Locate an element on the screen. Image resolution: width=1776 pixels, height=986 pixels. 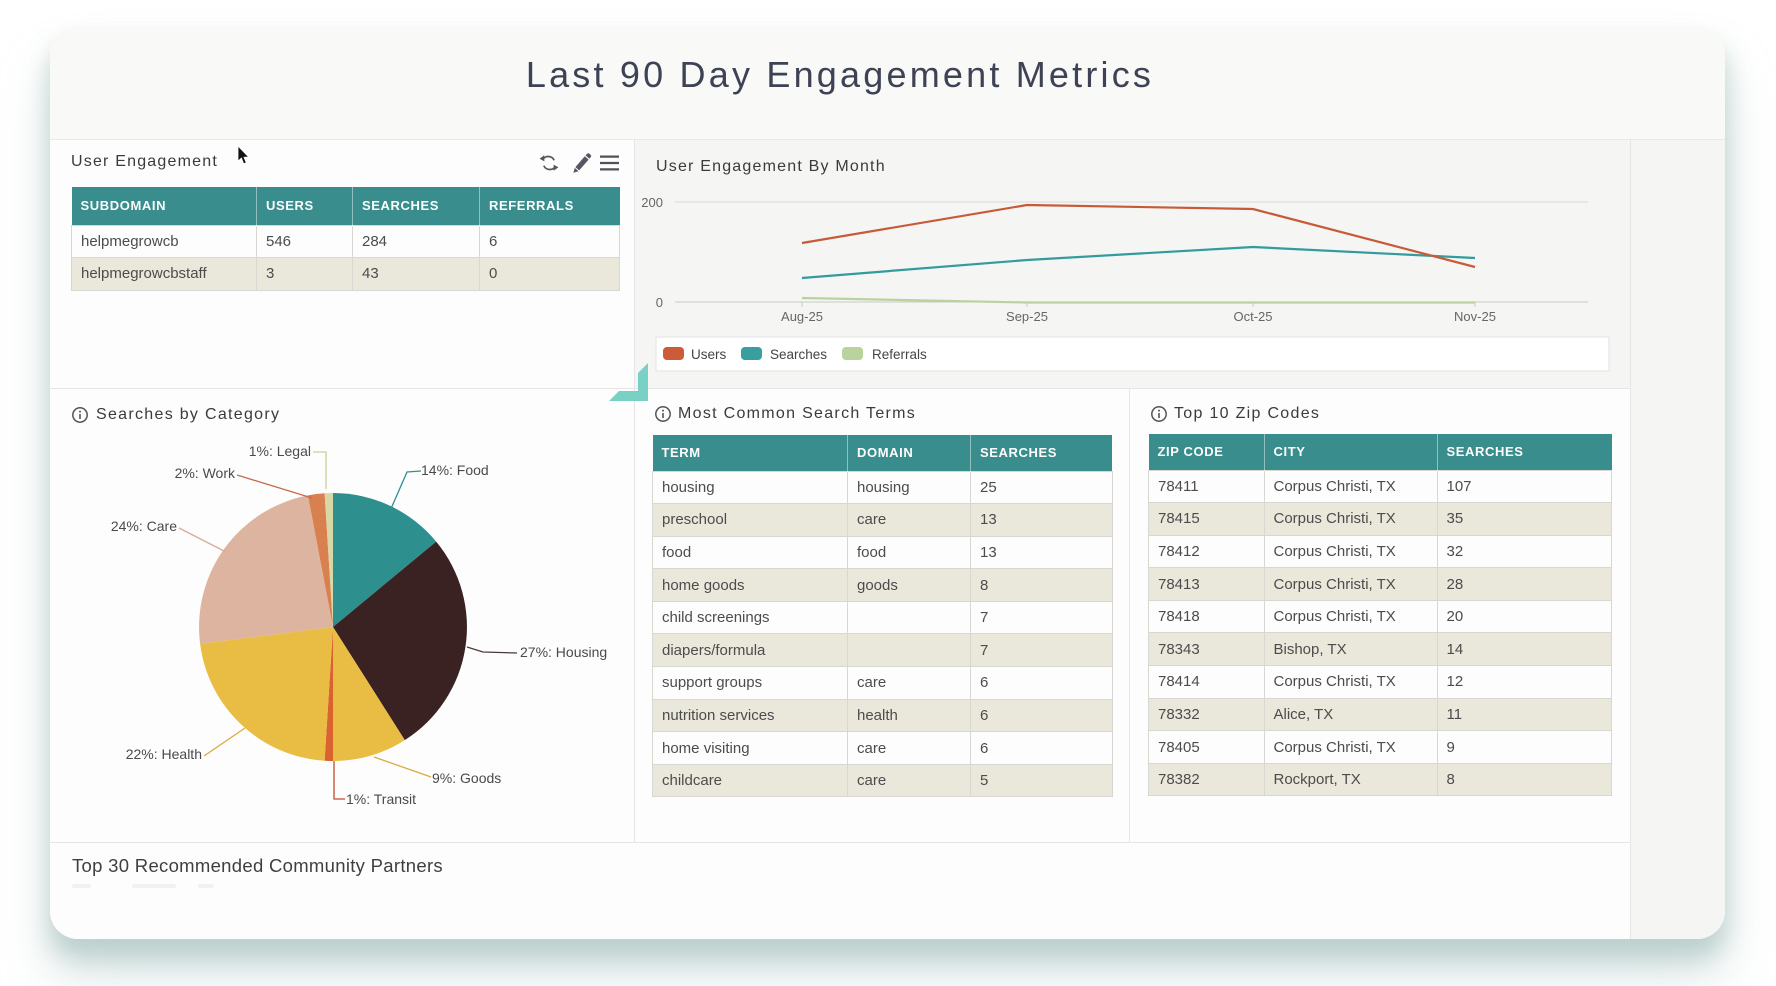
svg-text: 200 is located at coordinates (652, 202).